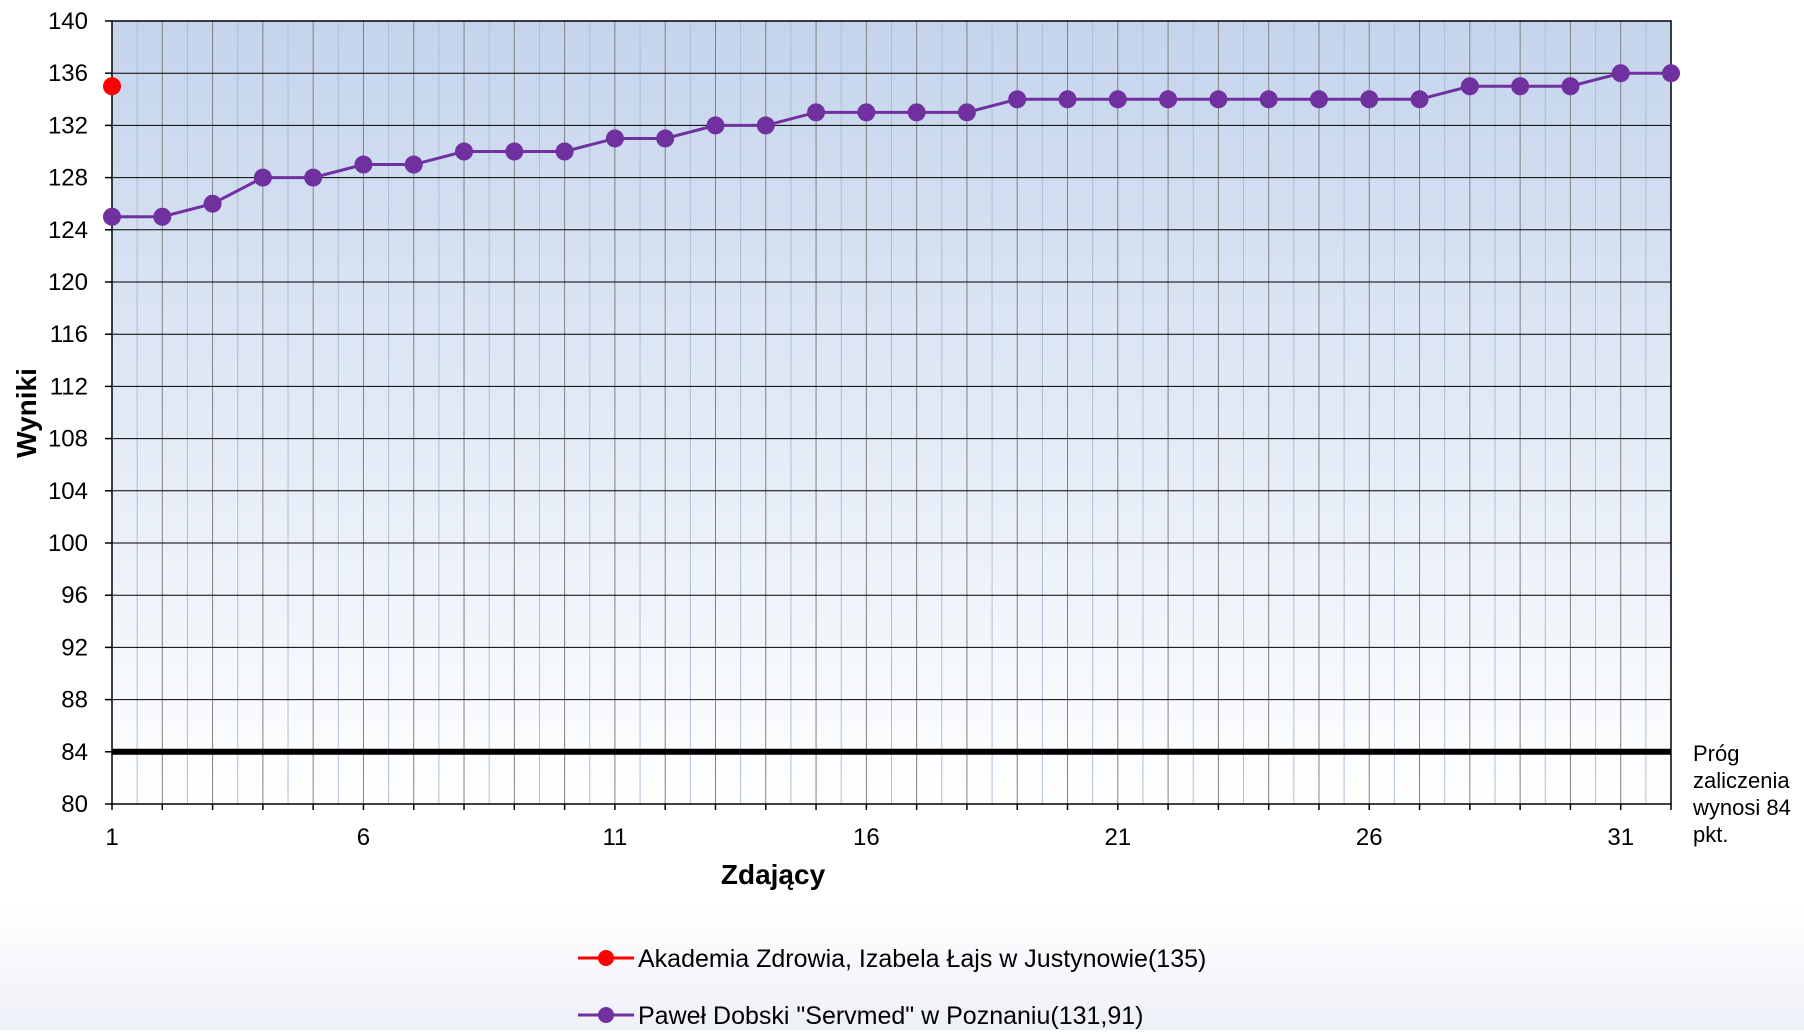 Image resolution: width=1804 pixels, height=1035 pixels. I want to click on y-tick-label: 120, so click(68, 282).